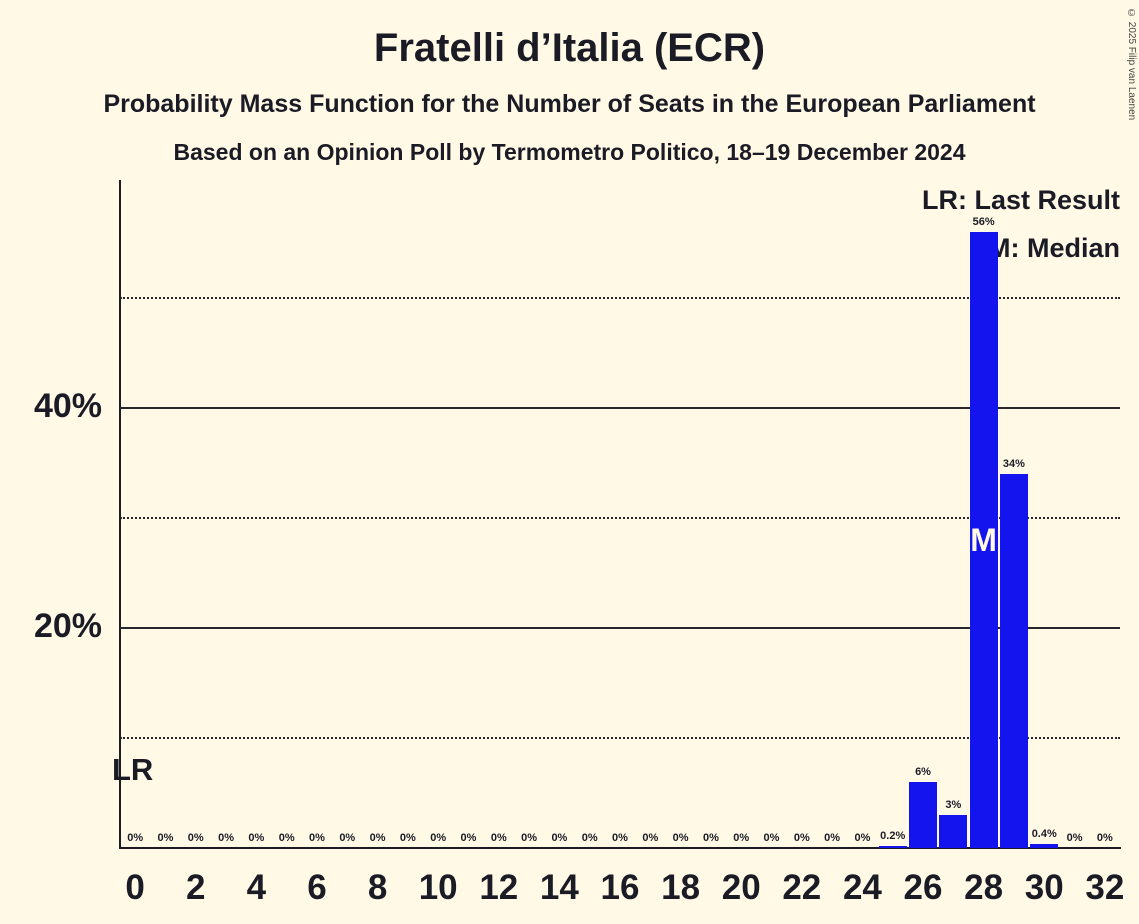 The width and height of the screenshot is (1139, 924). Describe the element at coordinates (1131, 64) in the screenshot. I see `copyright-notice: © 2025 Filip van Laenen` at that location.